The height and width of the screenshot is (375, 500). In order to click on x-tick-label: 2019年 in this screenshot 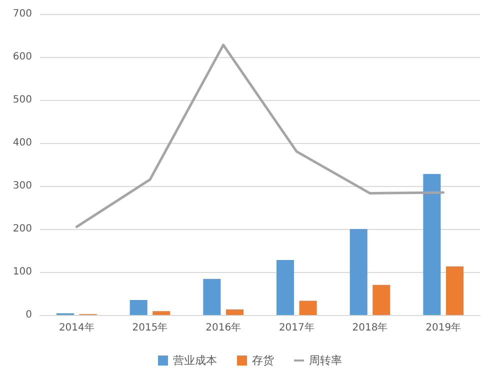, I will do `click(444, 328)`.